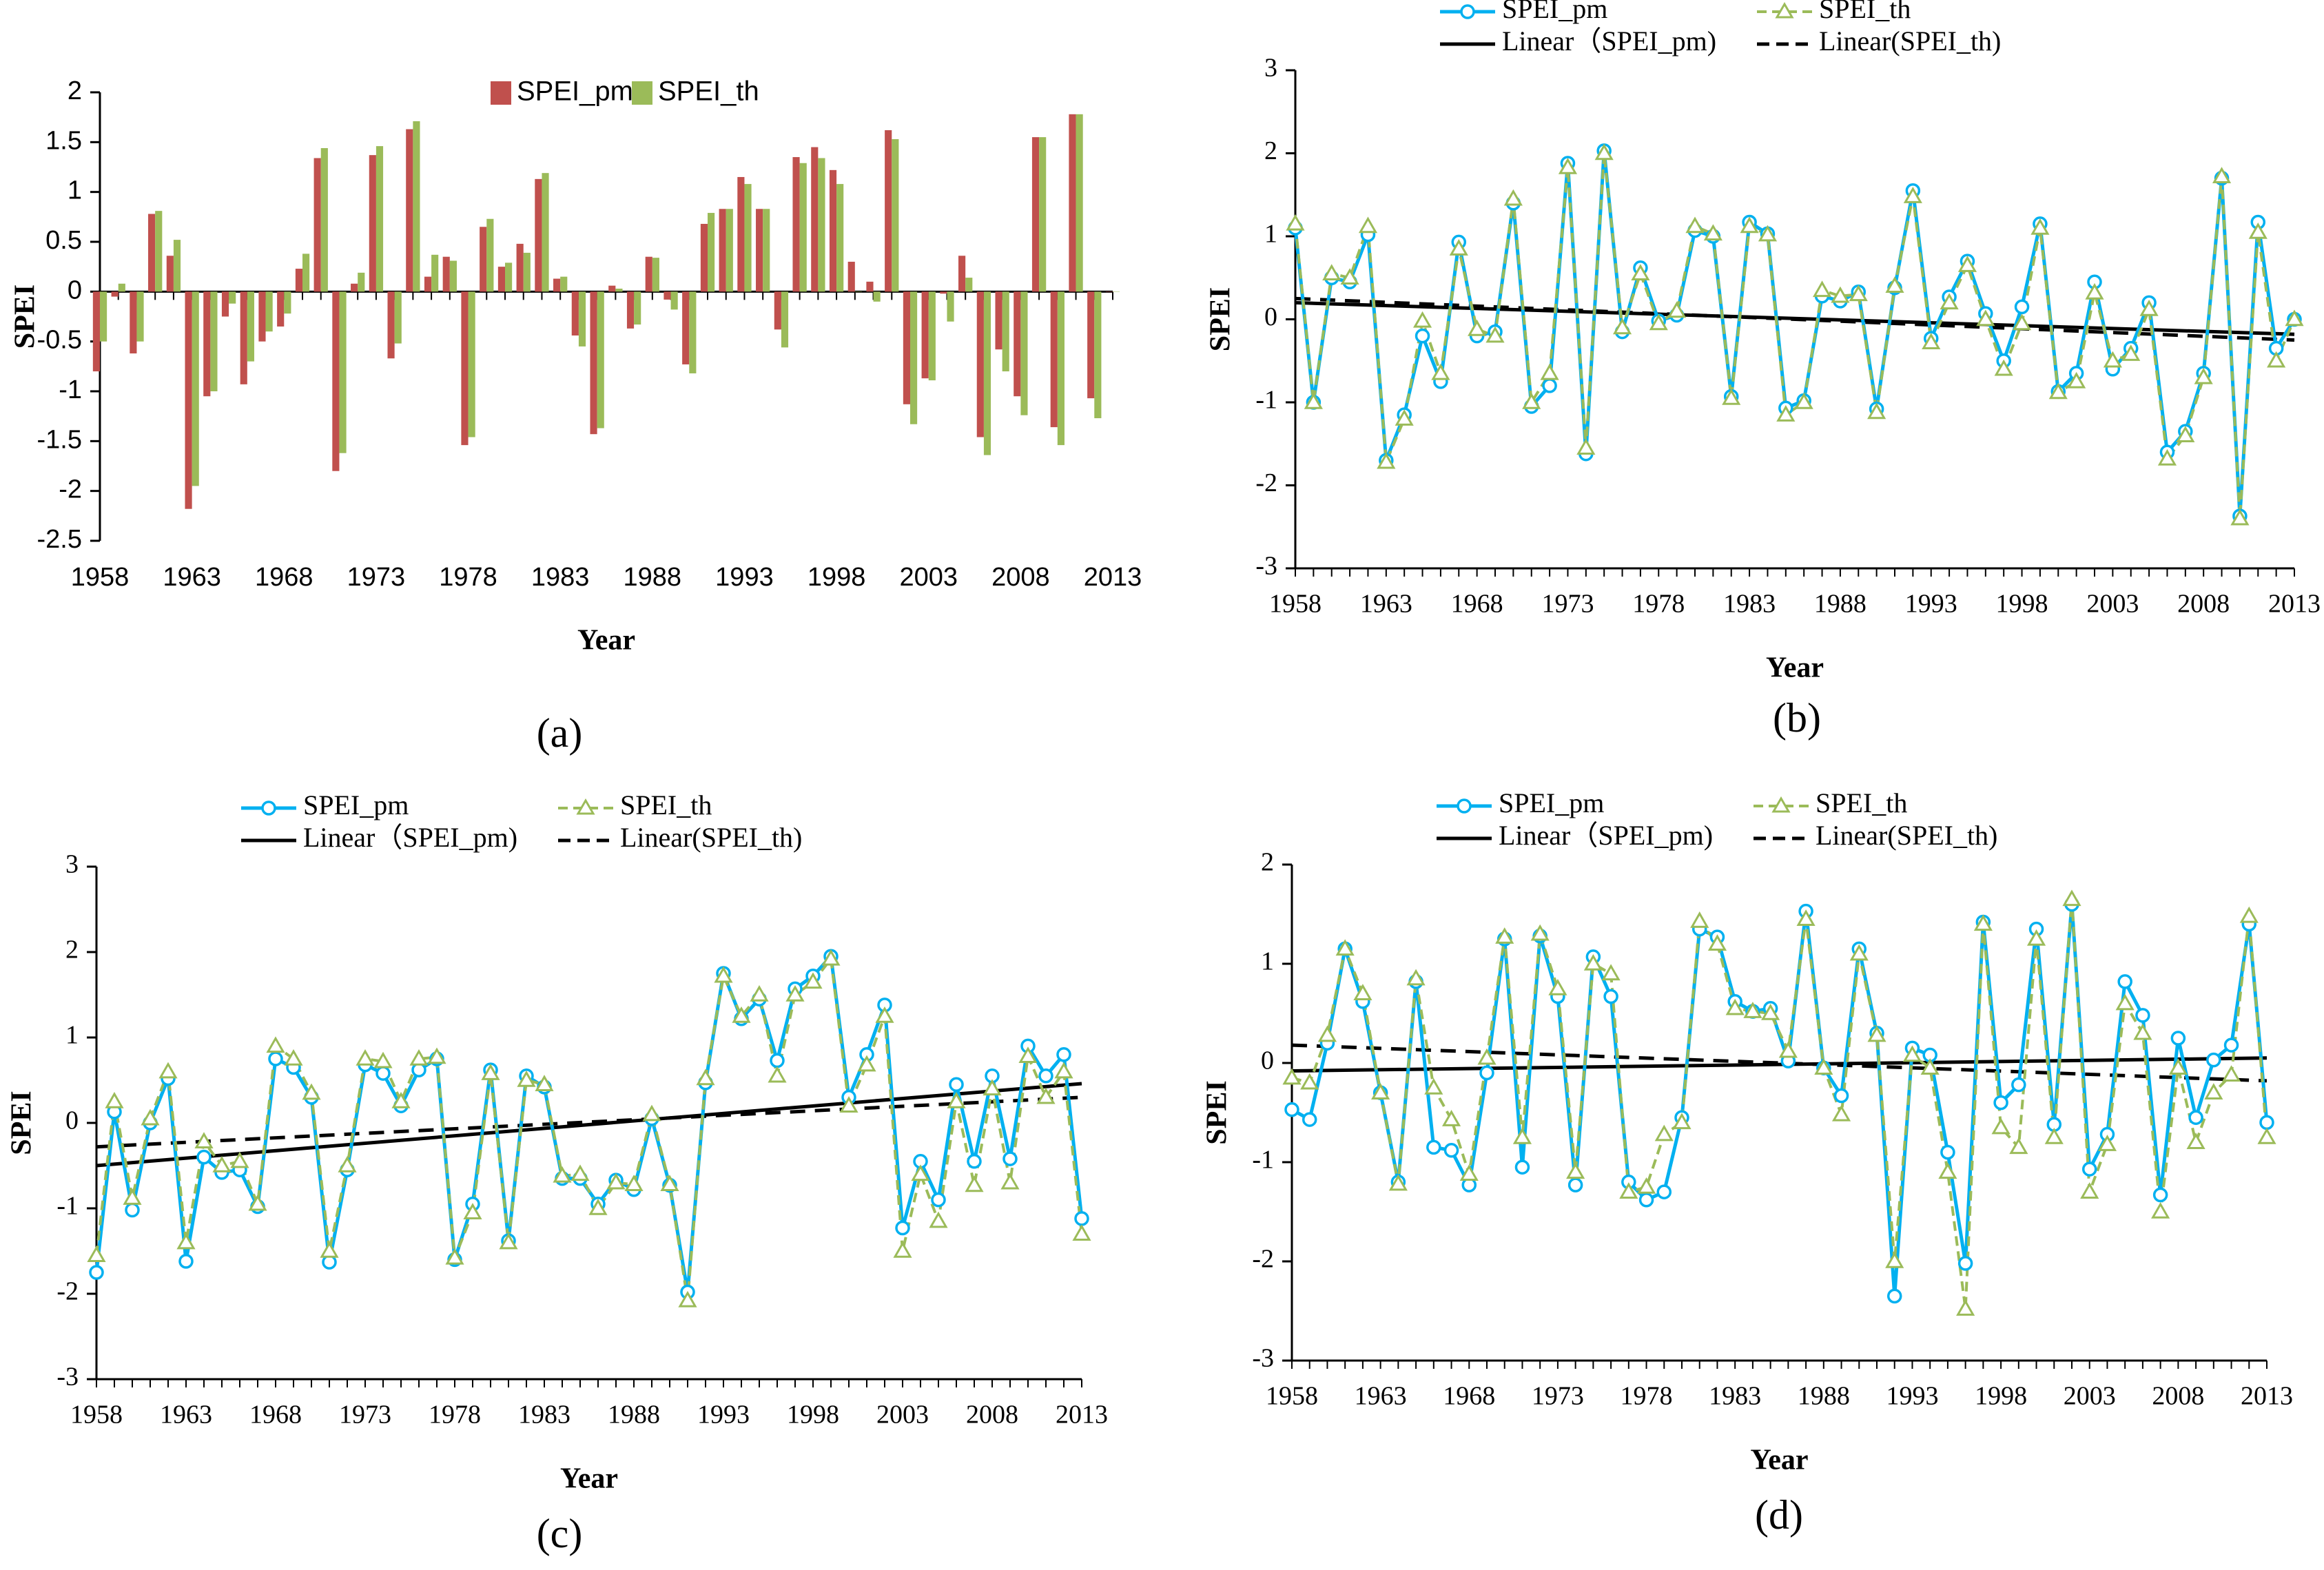 The width and height of the screenshot is (2324, 1570). Describe the element at coordinates (2112, 604) in the screenshot. I see `x-tick-label: 2003` at that location.